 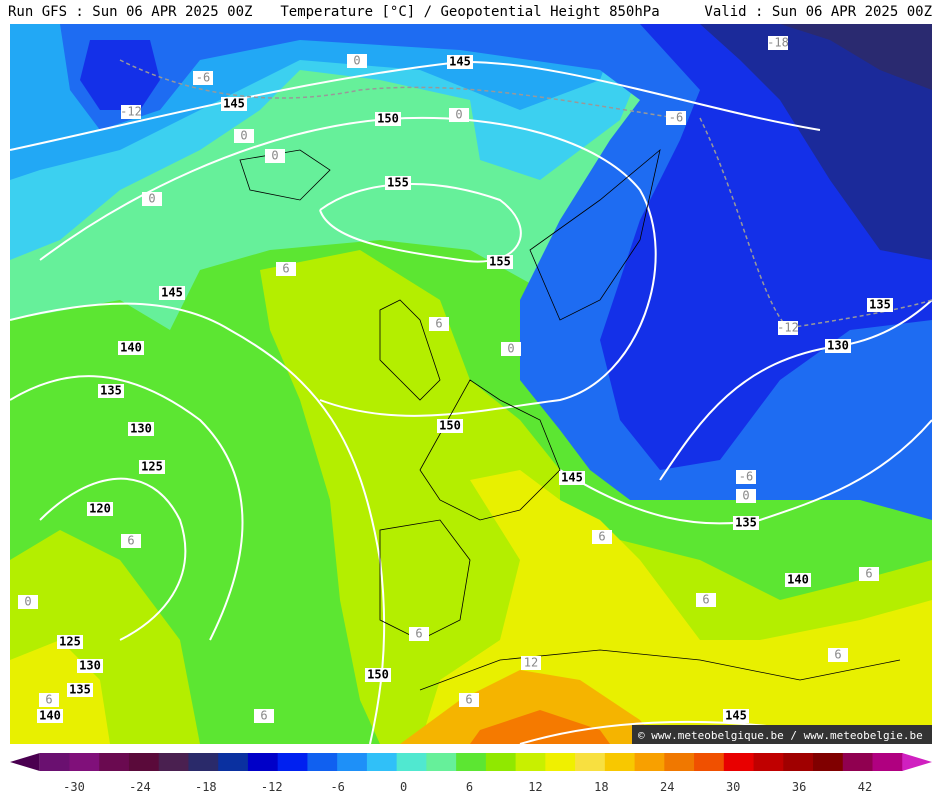 I want to click on colorbar: -30 -24 -18 -12 -6 0 6 12 18 24 30 36 42, so click(x=471, y=773).